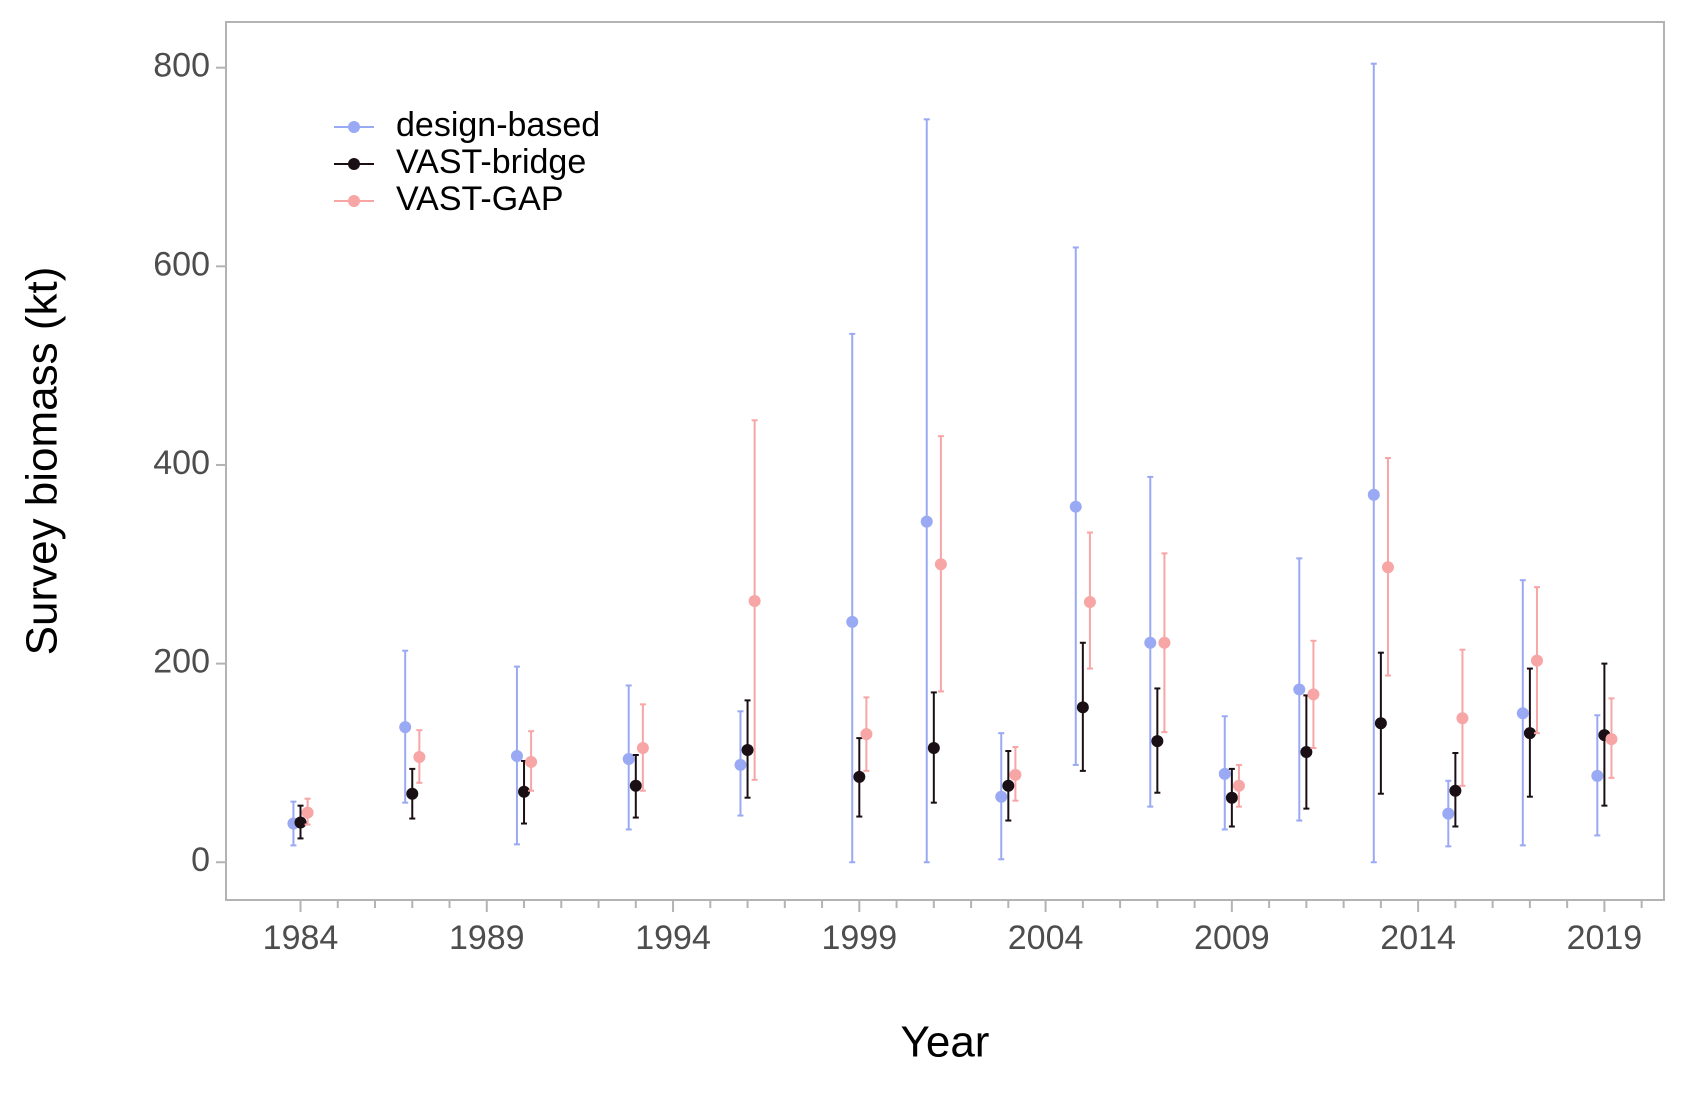 The width and height of the screenshot is (1700, 1100). What do you see at coordinates (301, 938) in the screenshot?
I see `x-tick-label: 1984` at bounding box center [301, 938].